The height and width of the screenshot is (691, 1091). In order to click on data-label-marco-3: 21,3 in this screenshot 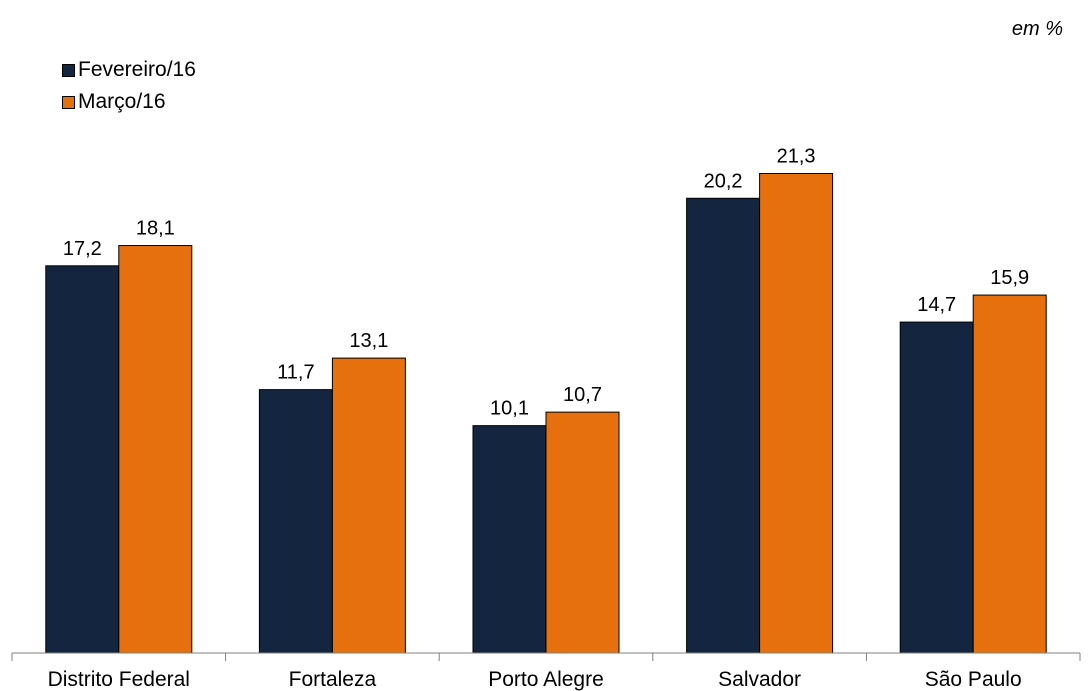, I will do `click(796, 157)`.